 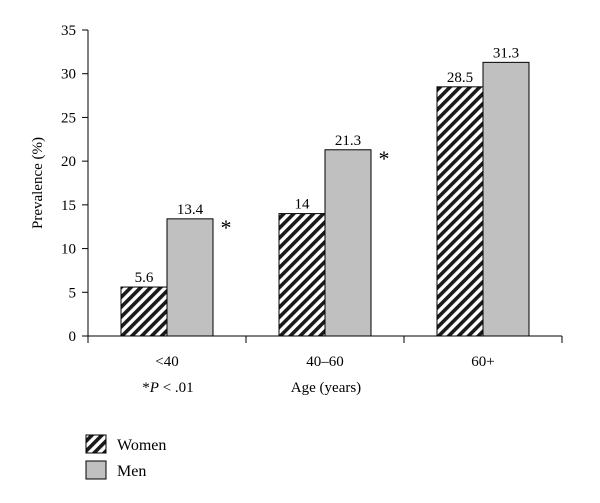 What do you see at coordinates (68, 75) in the screenshot?
I see `y-tick-label: 30` at bounding box center [68, 75].